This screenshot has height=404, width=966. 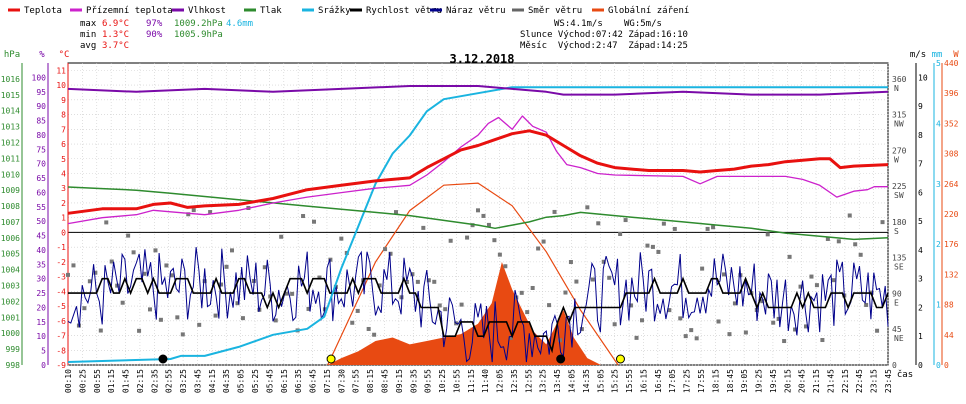 I want to click on y-tick-label: 1011, so click(x=10, y=158).